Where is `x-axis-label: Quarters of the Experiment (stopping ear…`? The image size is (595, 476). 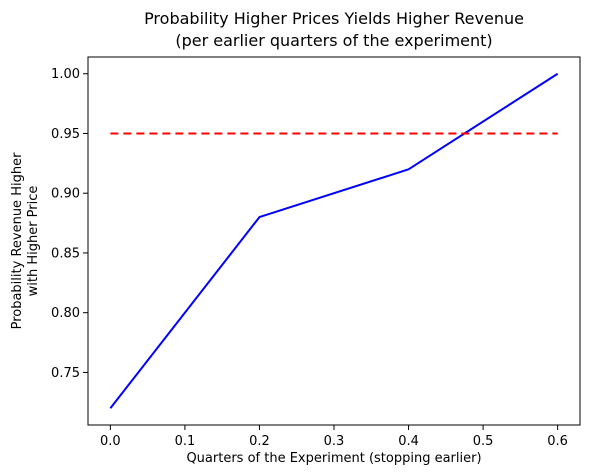 x-axis-label: Quarters of the Experiment (stopping ear… is located at coordinates (333, 458).